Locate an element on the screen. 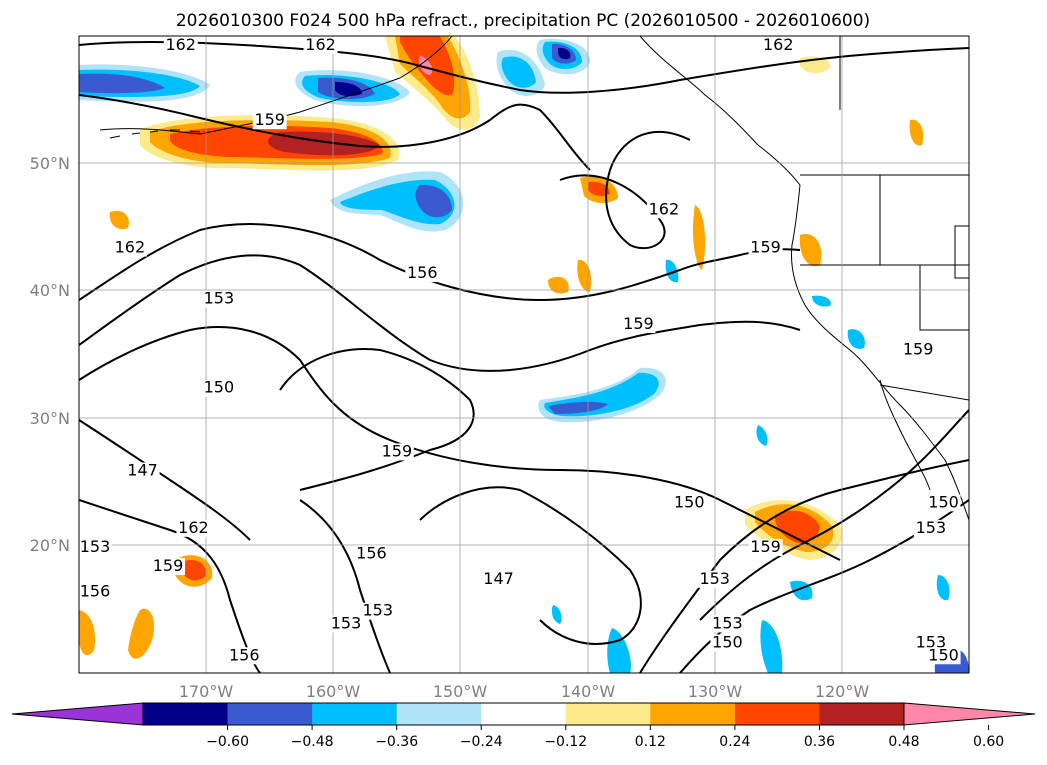 This screenshot has height=765, width=1047. lat-tick-labels: 50°N 40°N 30°N 20°N is located at coordinates (50, 354).